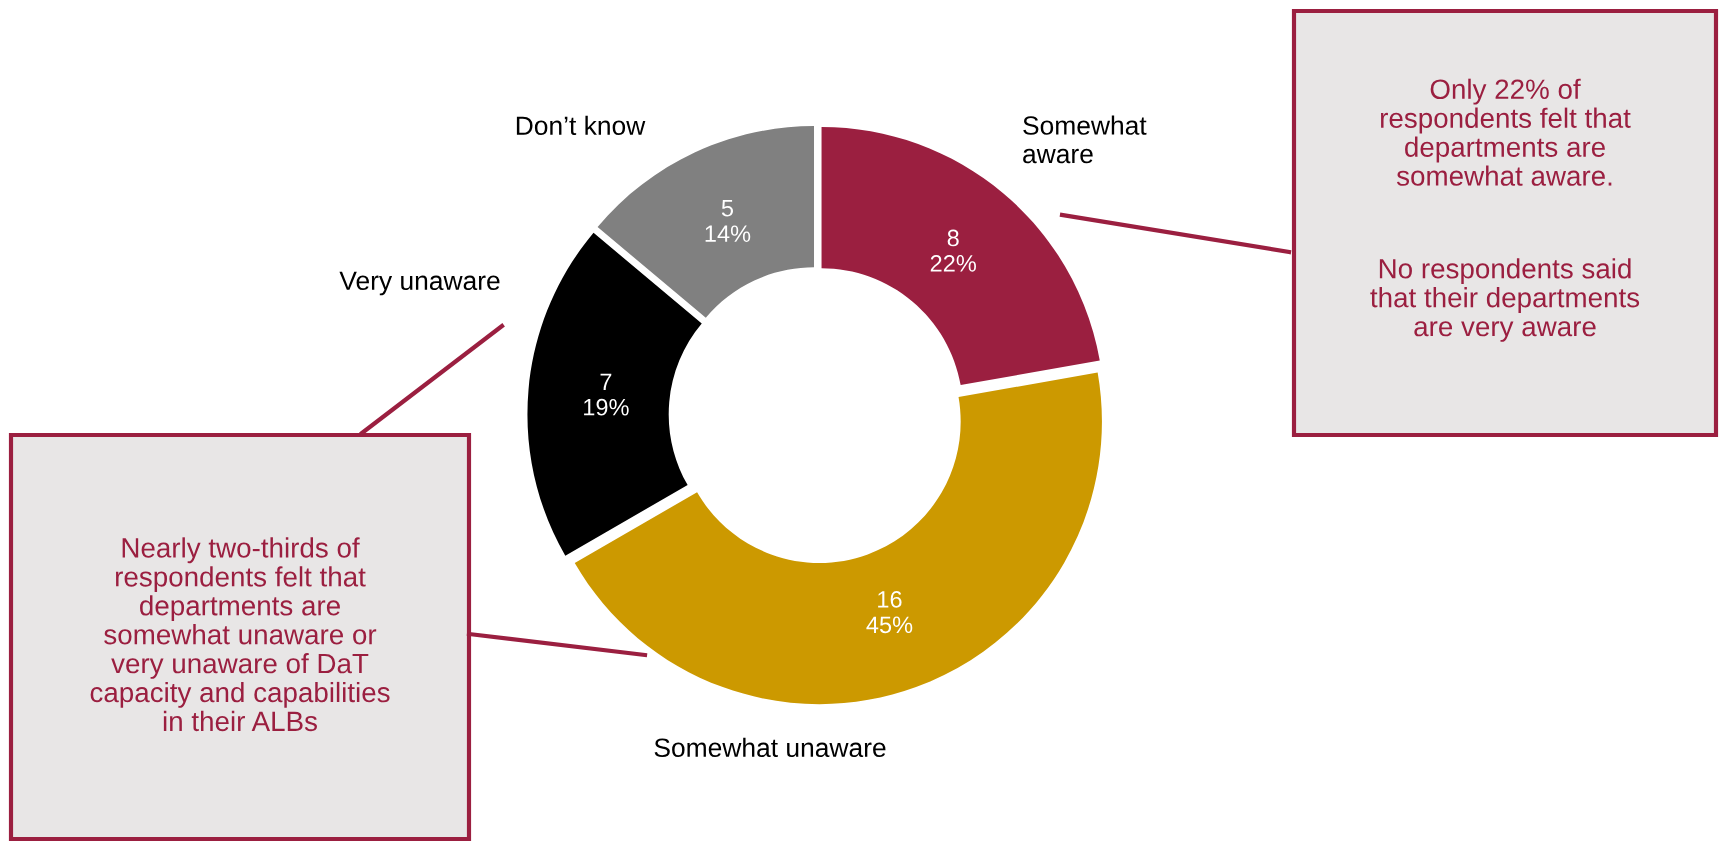 Image resolution: width=1720 pixels, height=844 pixels. I want to click on slice-label: Very unaware, so click(419, 283).